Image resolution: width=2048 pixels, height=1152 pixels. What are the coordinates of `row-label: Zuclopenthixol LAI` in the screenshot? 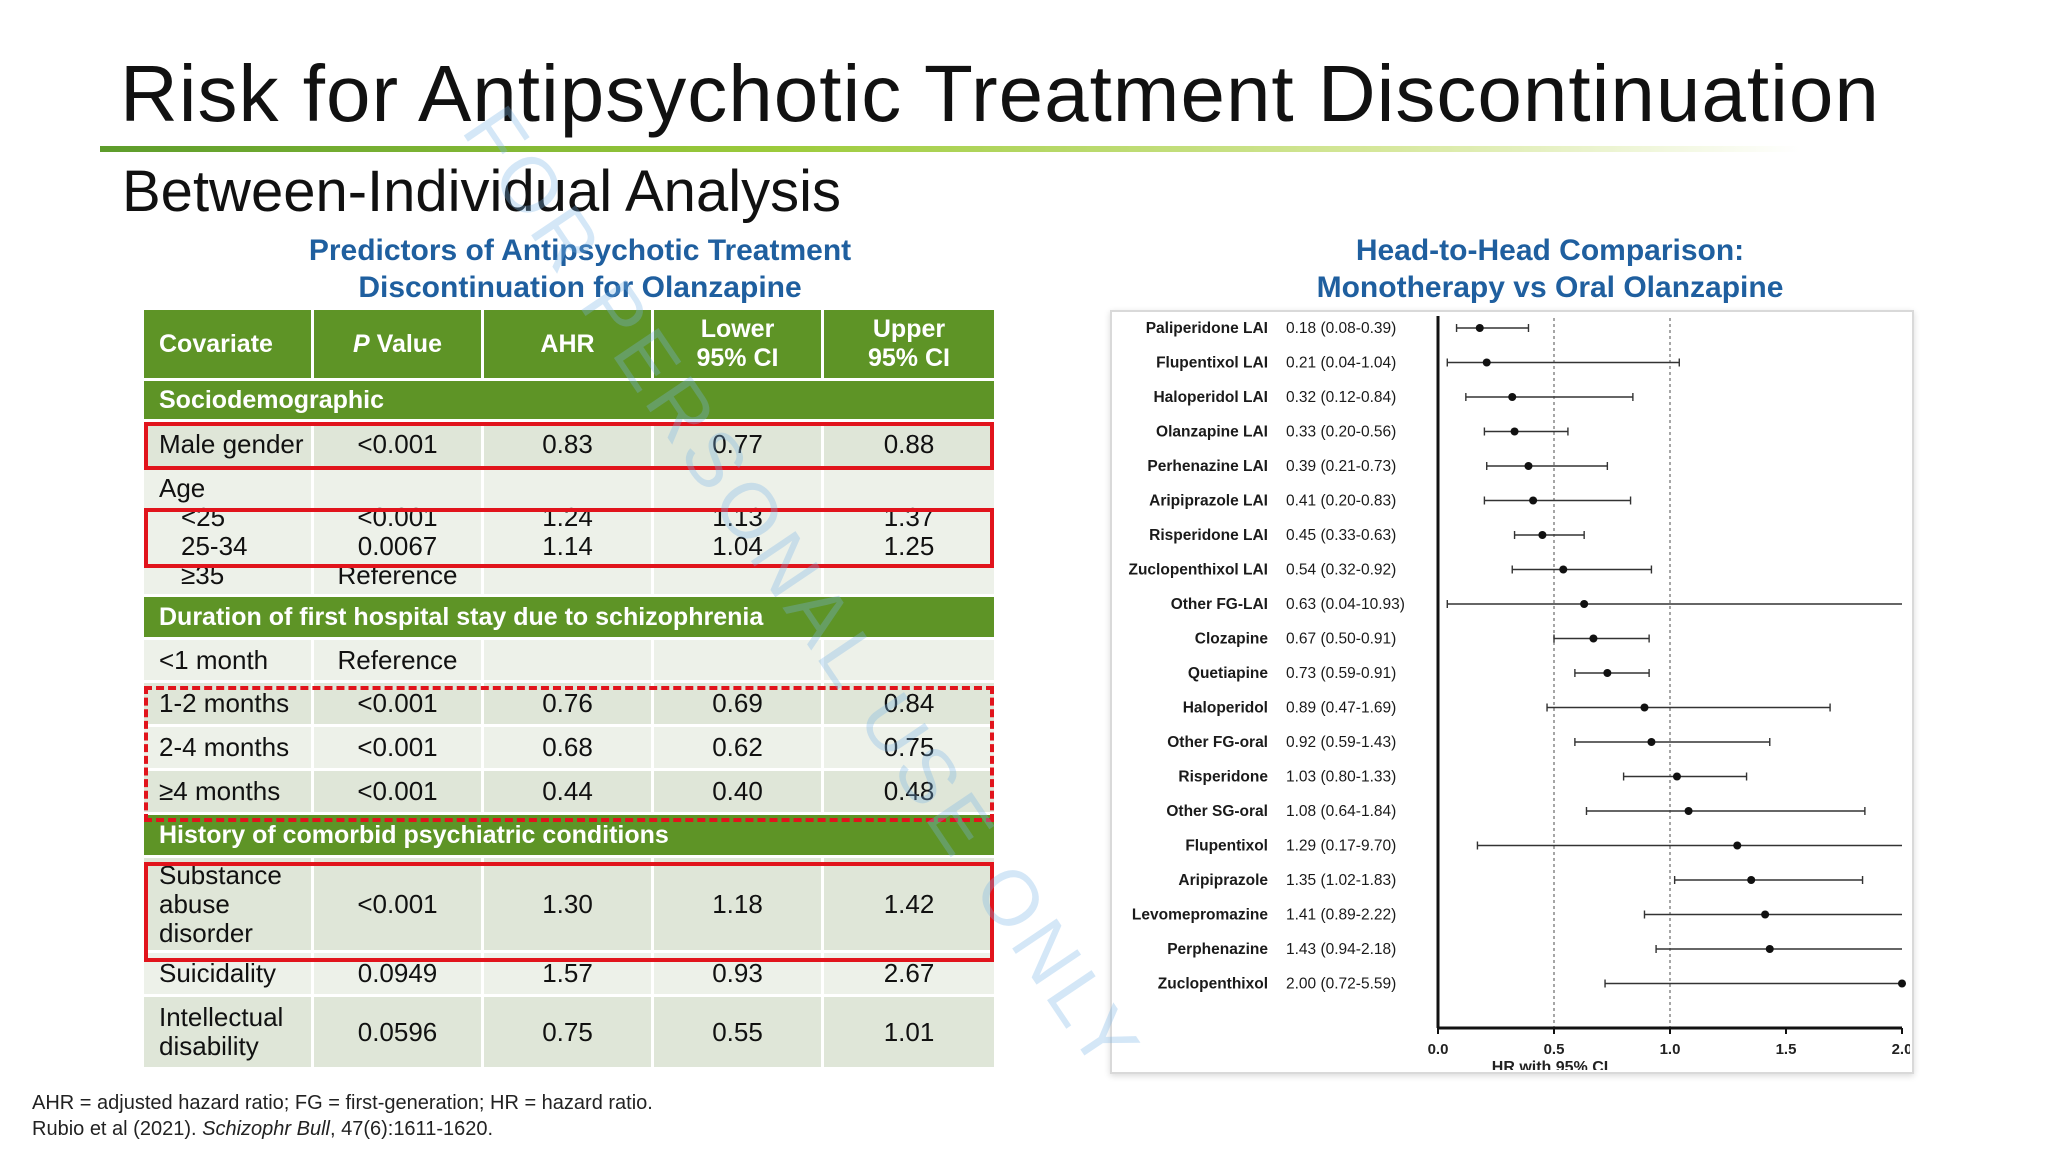 It's located at (1199, 570).